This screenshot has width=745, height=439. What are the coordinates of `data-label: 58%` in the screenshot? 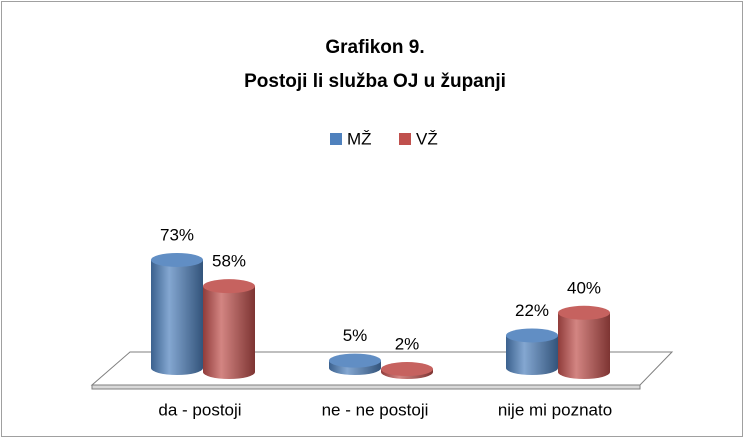 It's located at (229, 261).